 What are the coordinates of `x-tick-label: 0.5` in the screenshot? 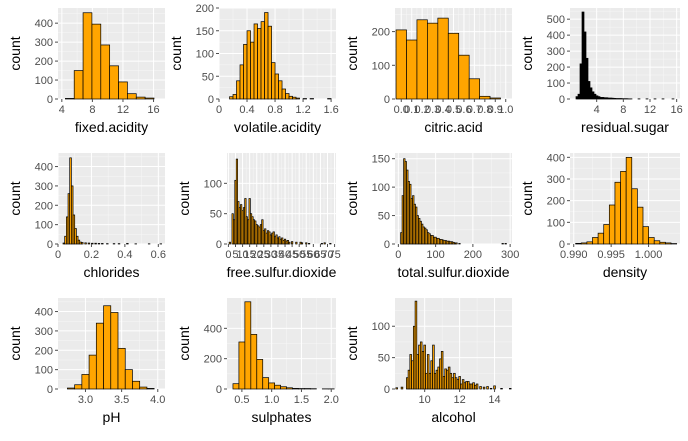 It's located at (241, 400).